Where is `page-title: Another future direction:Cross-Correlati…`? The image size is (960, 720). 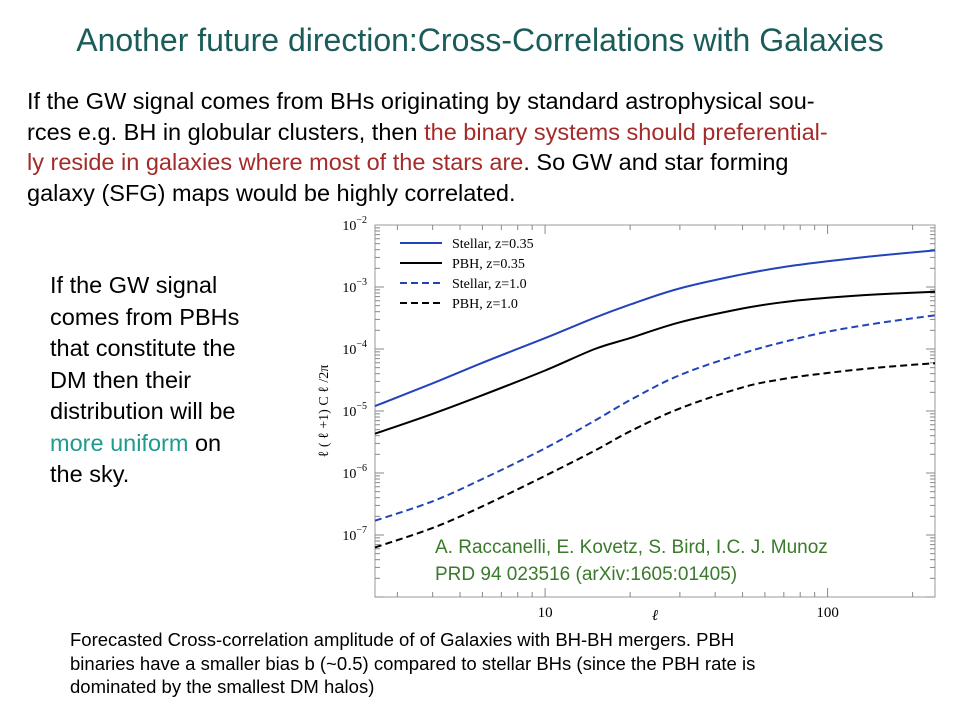
page-title: Another future direction:Cross-Correlati… is located at coordinates (480, 40).